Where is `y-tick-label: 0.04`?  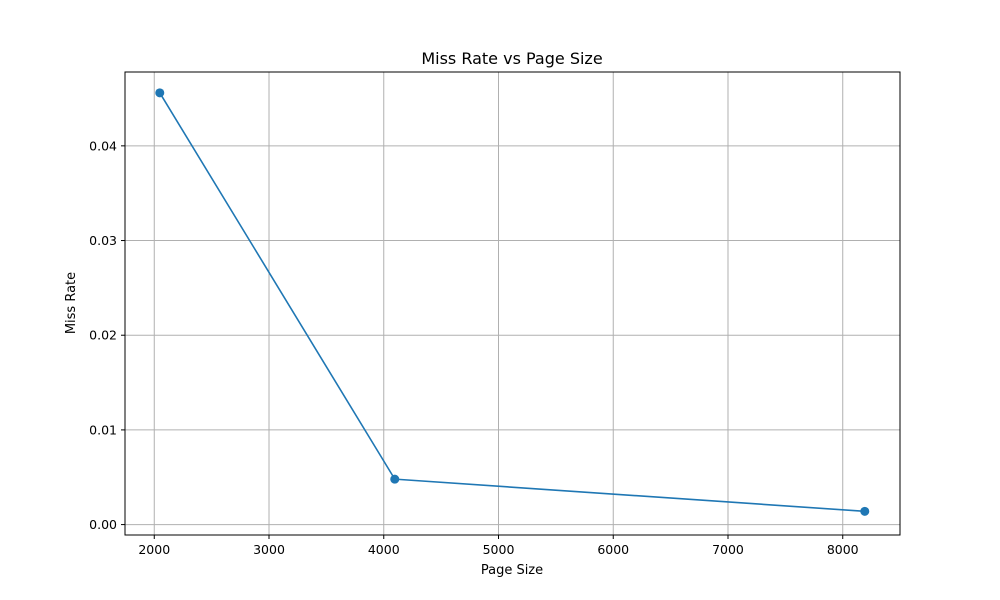 y-tick-label: 0.04 is located at coordinates (103, 145).